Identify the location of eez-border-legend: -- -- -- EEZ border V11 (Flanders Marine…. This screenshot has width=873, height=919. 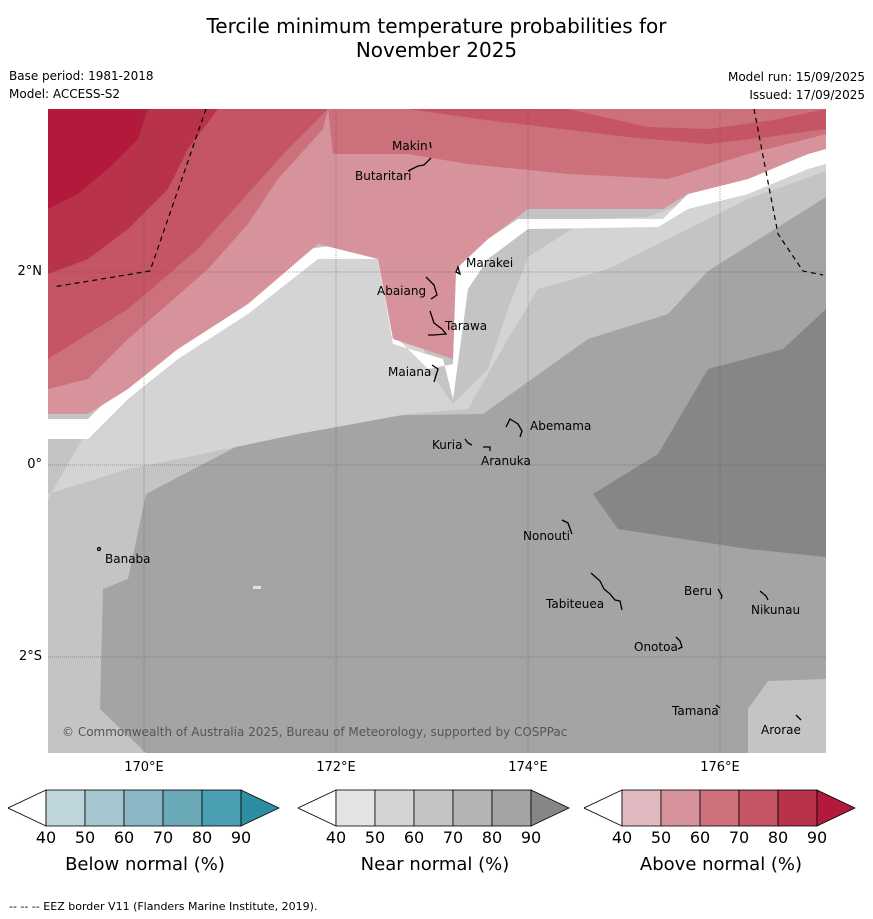
(163, 906).